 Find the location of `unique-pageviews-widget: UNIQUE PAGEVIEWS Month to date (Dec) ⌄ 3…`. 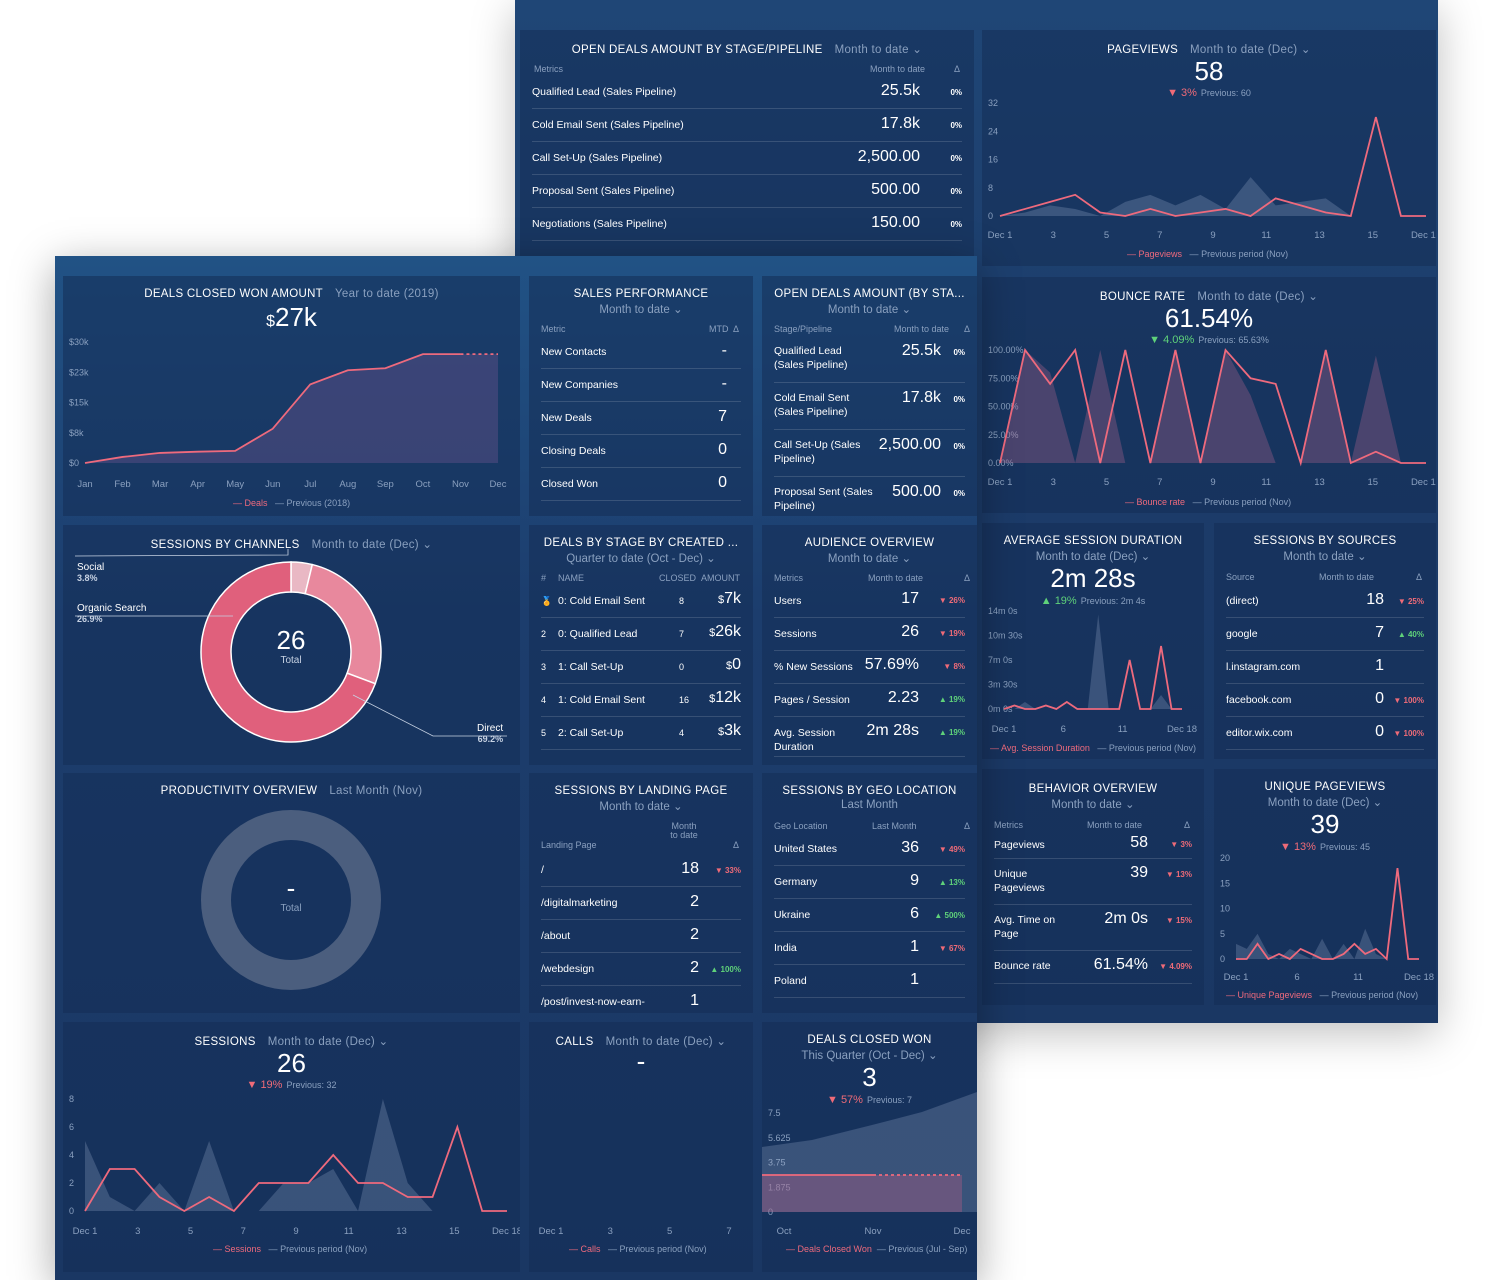

unique-pageviews-widget: UNIQUE PAGEVIEWS Month to date (Dec) ⌄ 3… is located at coordinates (1325, 887).